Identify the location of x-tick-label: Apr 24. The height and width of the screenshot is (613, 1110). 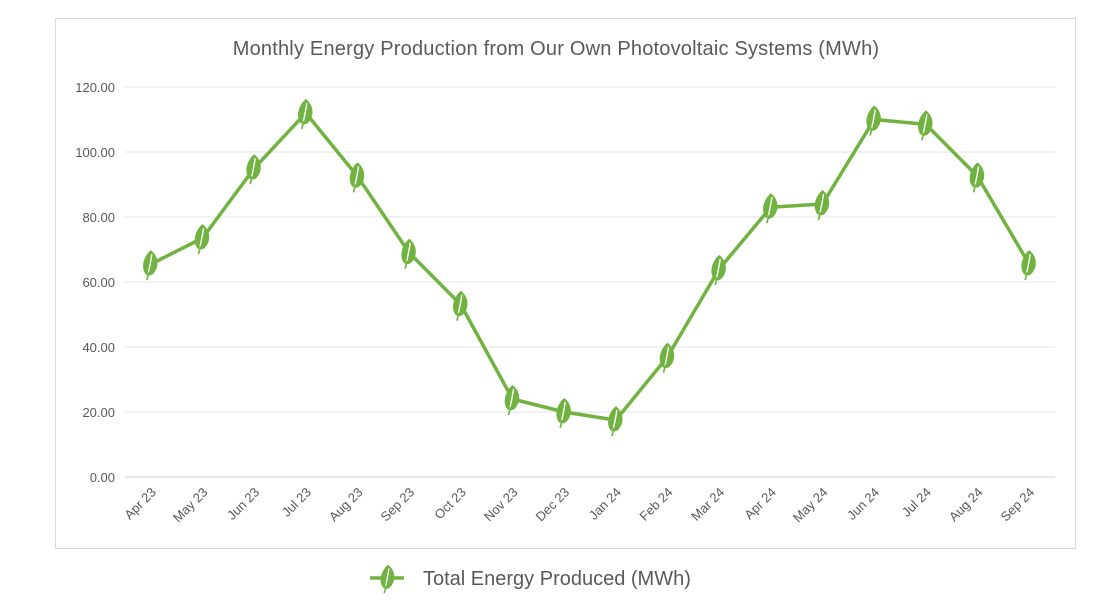
(760, 504).